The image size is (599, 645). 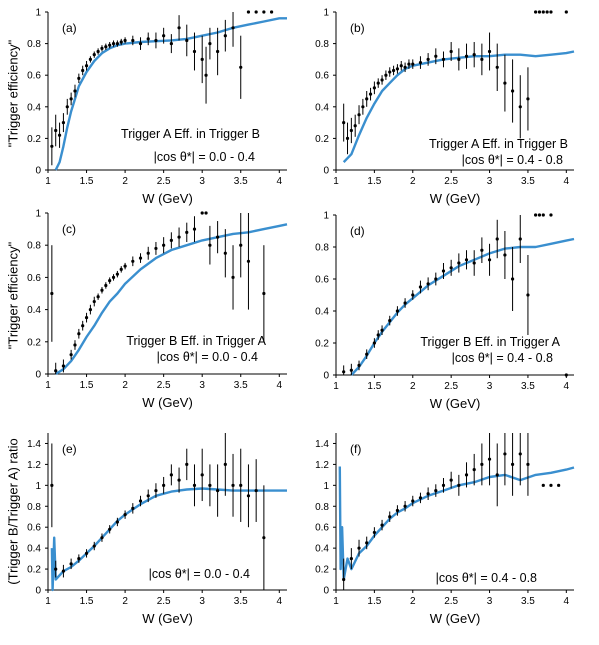 What do you see at coordinates (502, 358) in the screenshot?
I see `panel-annotation: |cos θ*| = 0.4 - 0.8` at bounding box center [502, 358].